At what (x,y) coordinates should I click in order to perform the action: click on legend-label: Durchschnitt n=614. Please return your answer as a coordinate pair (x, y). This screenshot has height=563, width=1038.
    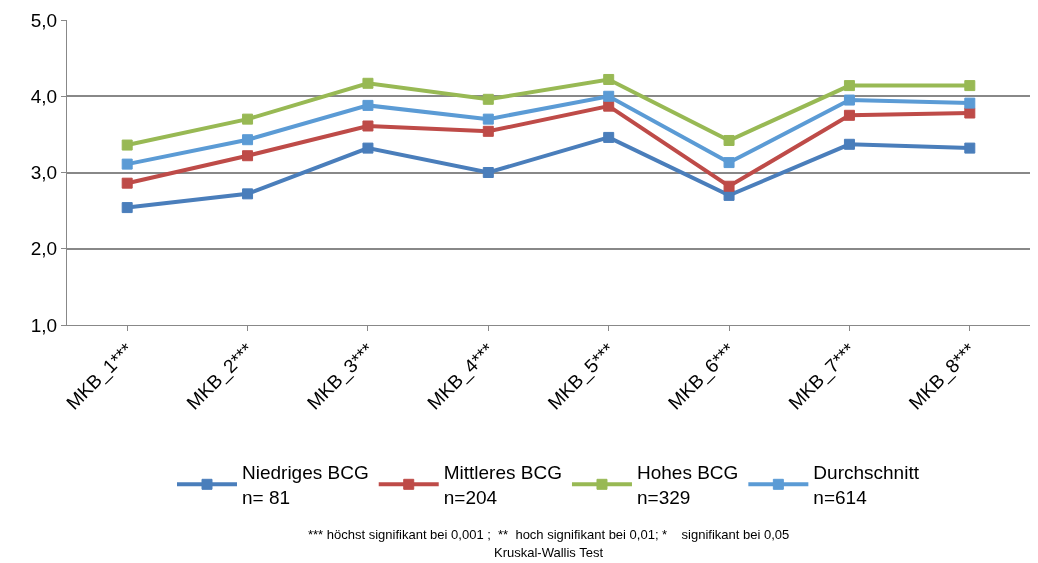
    Looking at the image, I should click on (866, 485).